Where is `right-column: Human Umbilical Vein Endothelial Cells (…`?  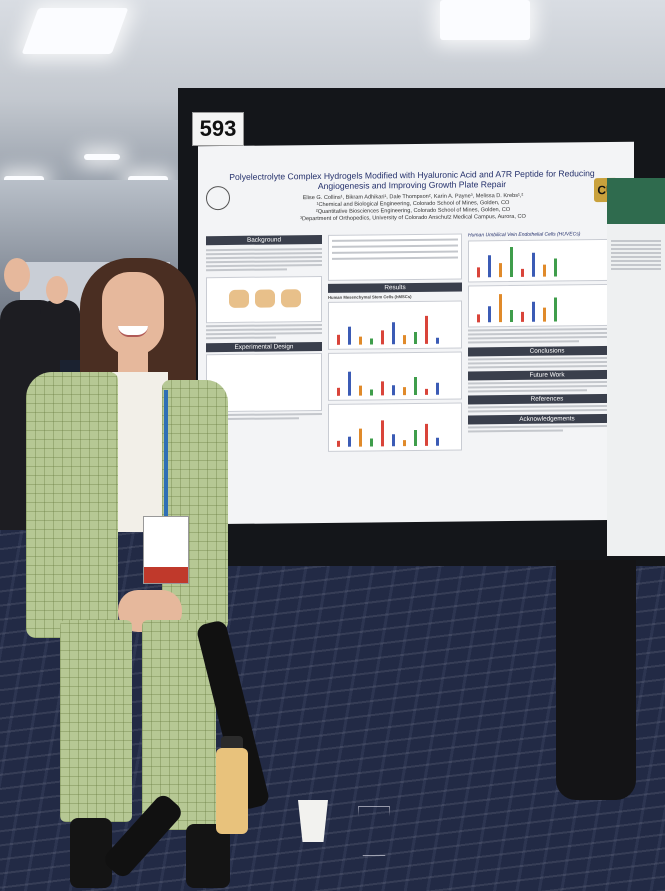
right-column: Human Umbilical Vein Endothelial Cells (… is located at coordinates (547, 333).